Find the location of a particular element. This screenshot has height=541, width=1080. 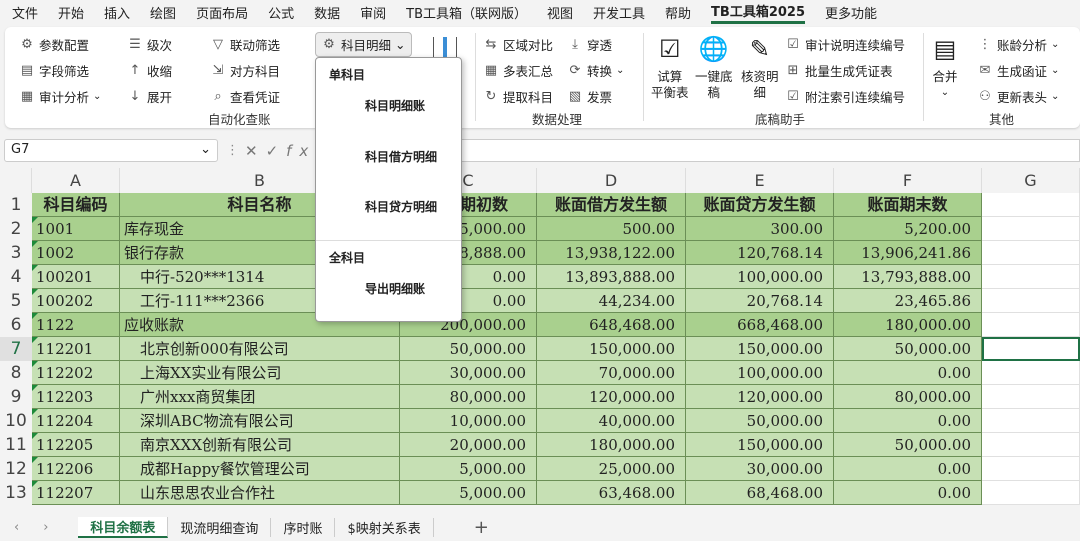

cell-amount: 23,465.86 is located at coordinates (908, 301).